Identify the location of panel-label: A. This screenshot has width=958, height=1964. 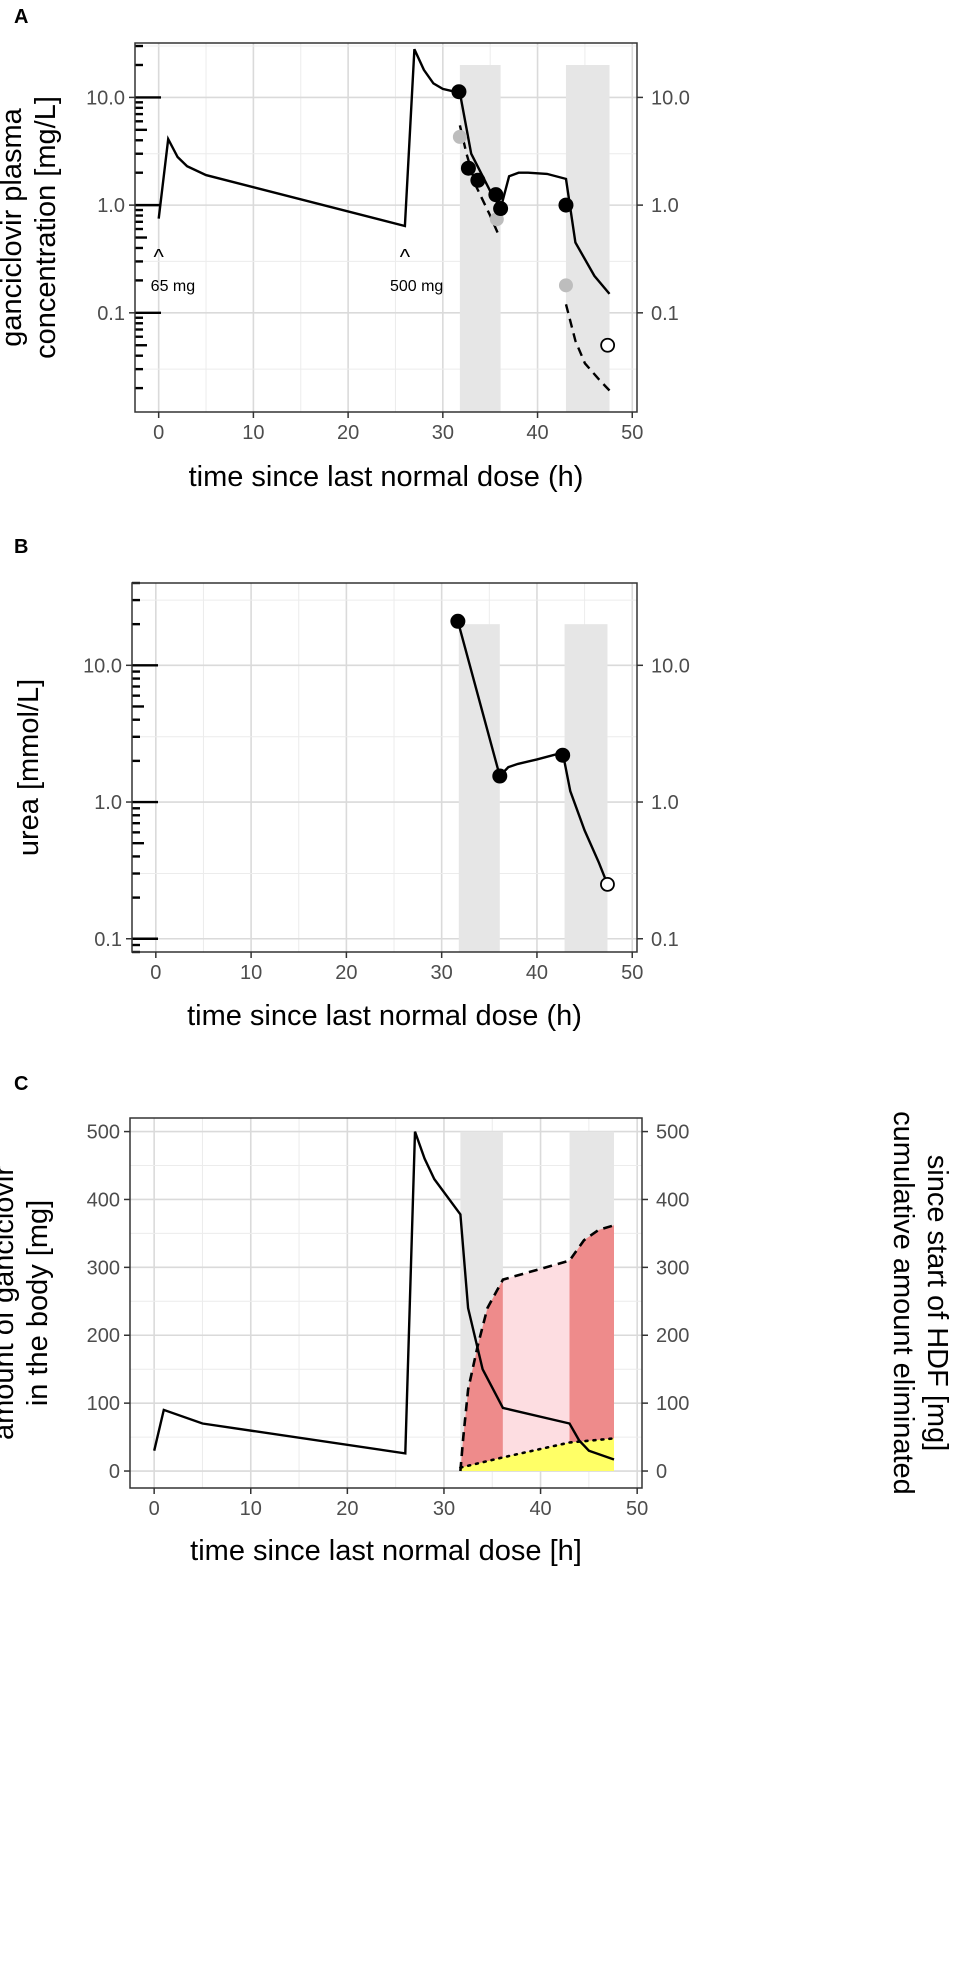
(21, 17).